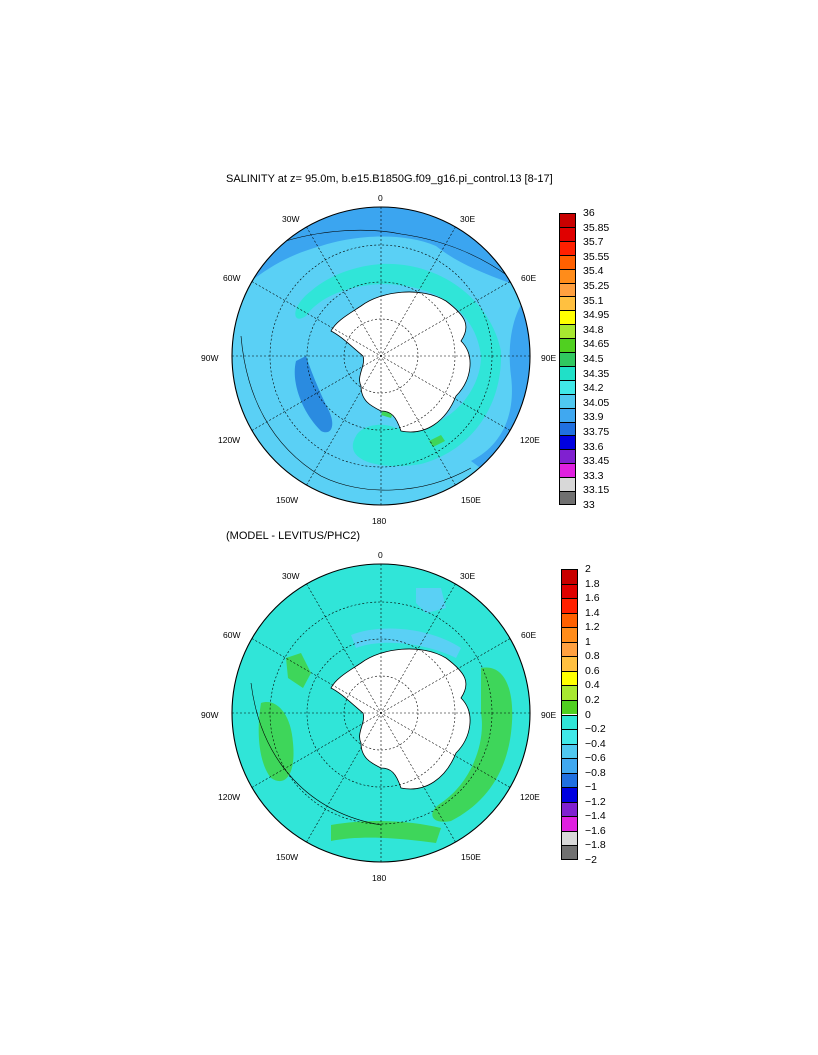 Image resolution: width=818 pixels, height=1055 pixels. Describe the element at coordinates (595, 758) in the screenshot. I see `colorbar-tick-label: −0.6` at that location.